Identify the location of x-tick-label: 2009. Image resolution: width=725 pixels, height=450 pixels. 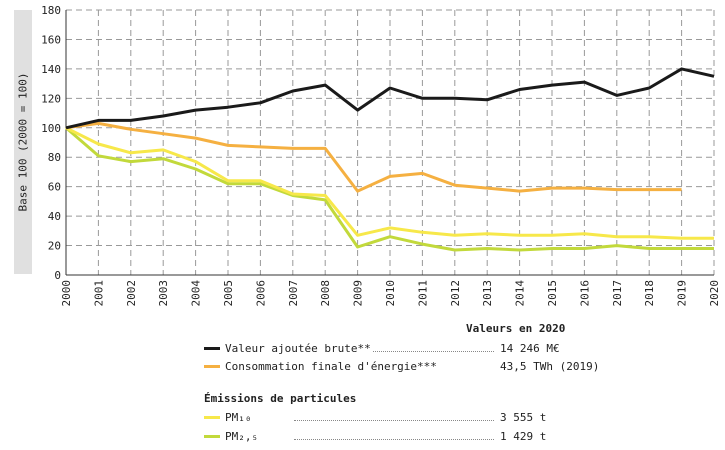
(358, 293).